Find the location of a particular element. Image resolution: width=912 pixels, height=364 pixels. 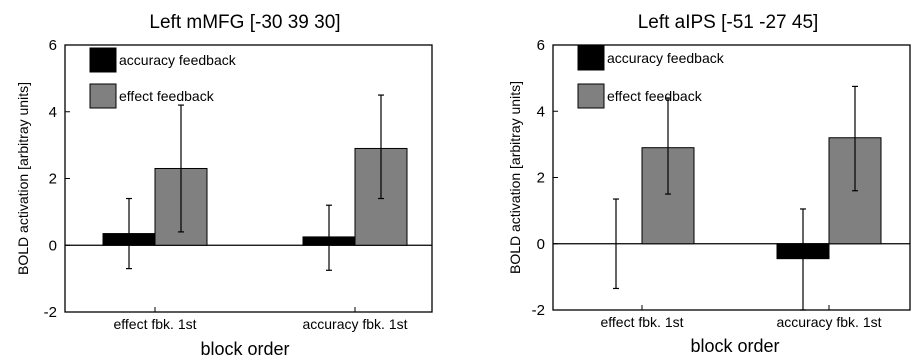

chart-title: Left aIPS [-51 -27 45] is located at coordinates (728, 22).